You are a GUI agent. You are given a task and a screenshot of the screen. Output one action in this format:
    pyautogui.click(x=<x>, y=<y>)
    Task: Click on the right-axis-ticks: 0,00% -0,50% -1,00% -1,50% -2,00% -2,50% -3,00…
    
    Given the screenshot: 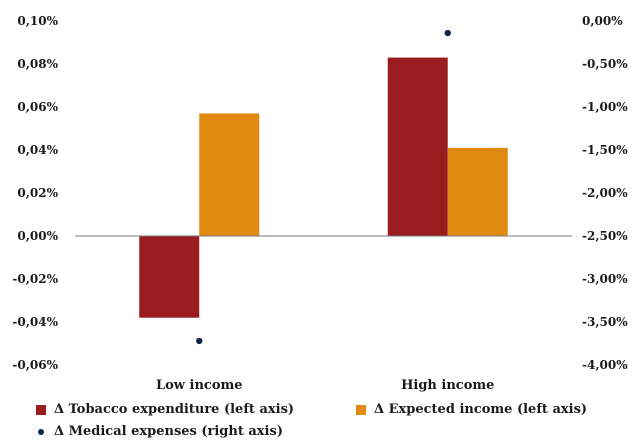 What is the action you would take?
    pyautogui.click(x=605, y=193)
    